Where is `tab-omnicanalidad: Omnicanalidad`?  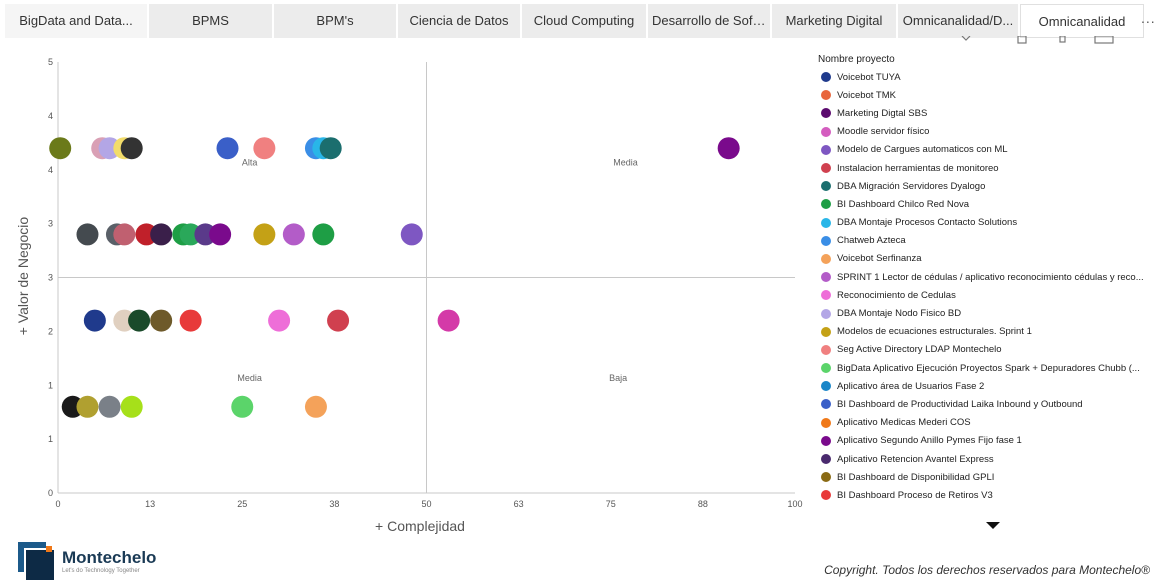 tab-omnicanalidad: Omnicanalidad is located at coordinates (1082, 21).